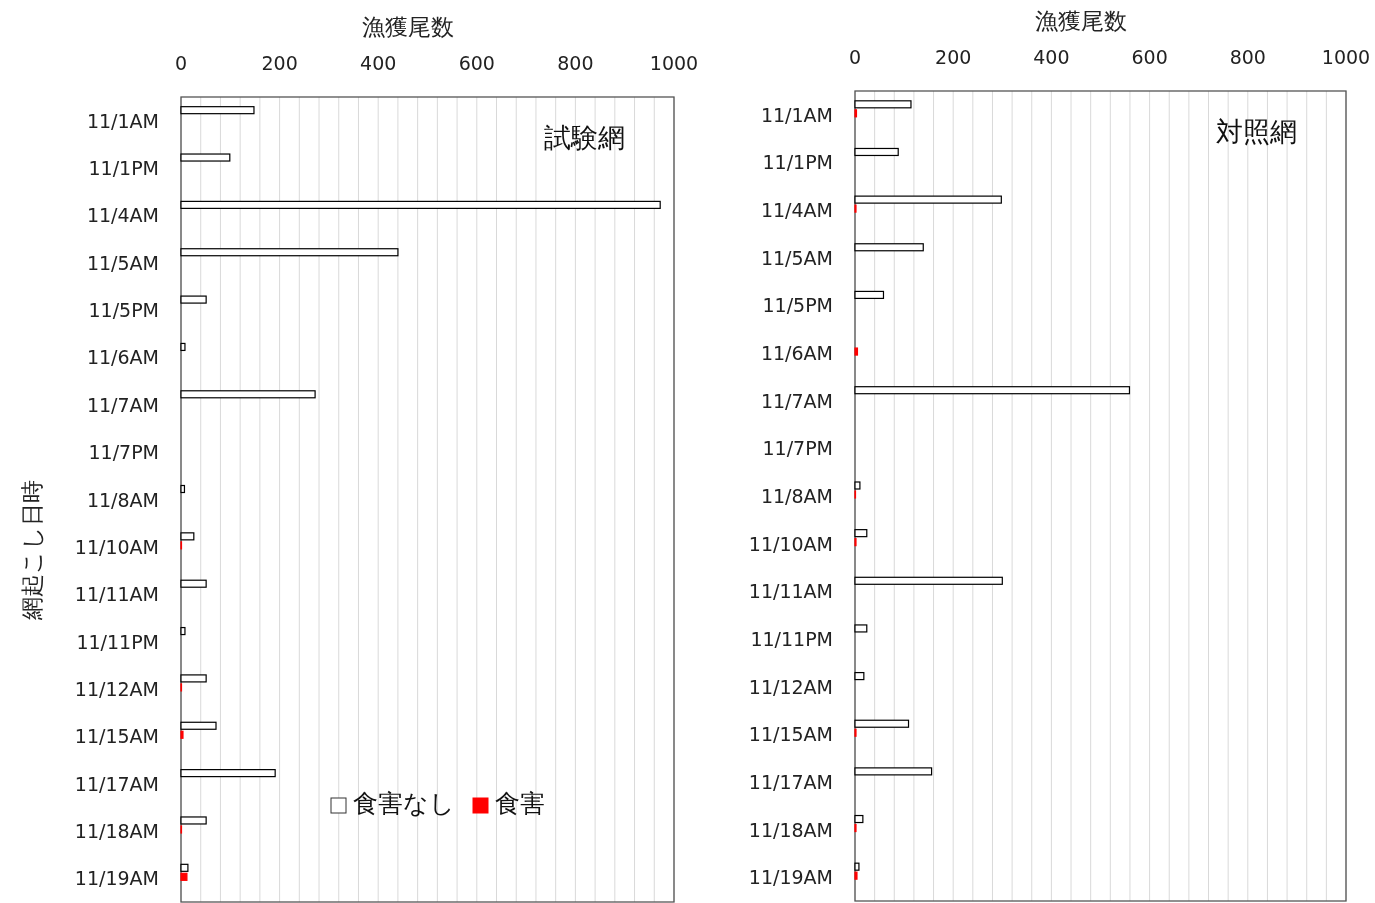  Describe the element at coordinates (584, 137) in the screenshot. I see `text: 試験網` at that location.